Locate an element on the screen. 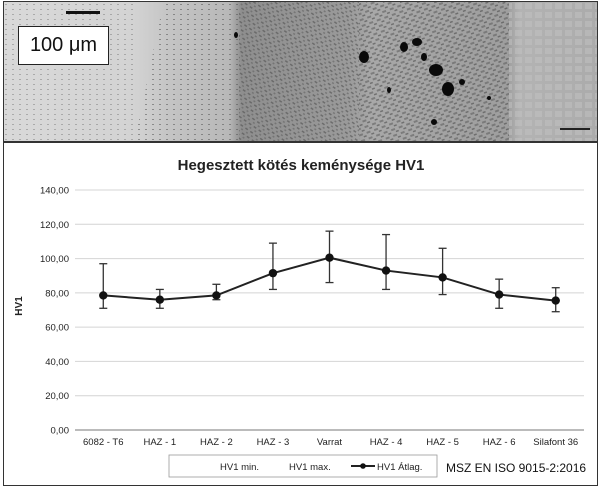  legend-max-label: HV1 max. is located at coordinates (310, 467).